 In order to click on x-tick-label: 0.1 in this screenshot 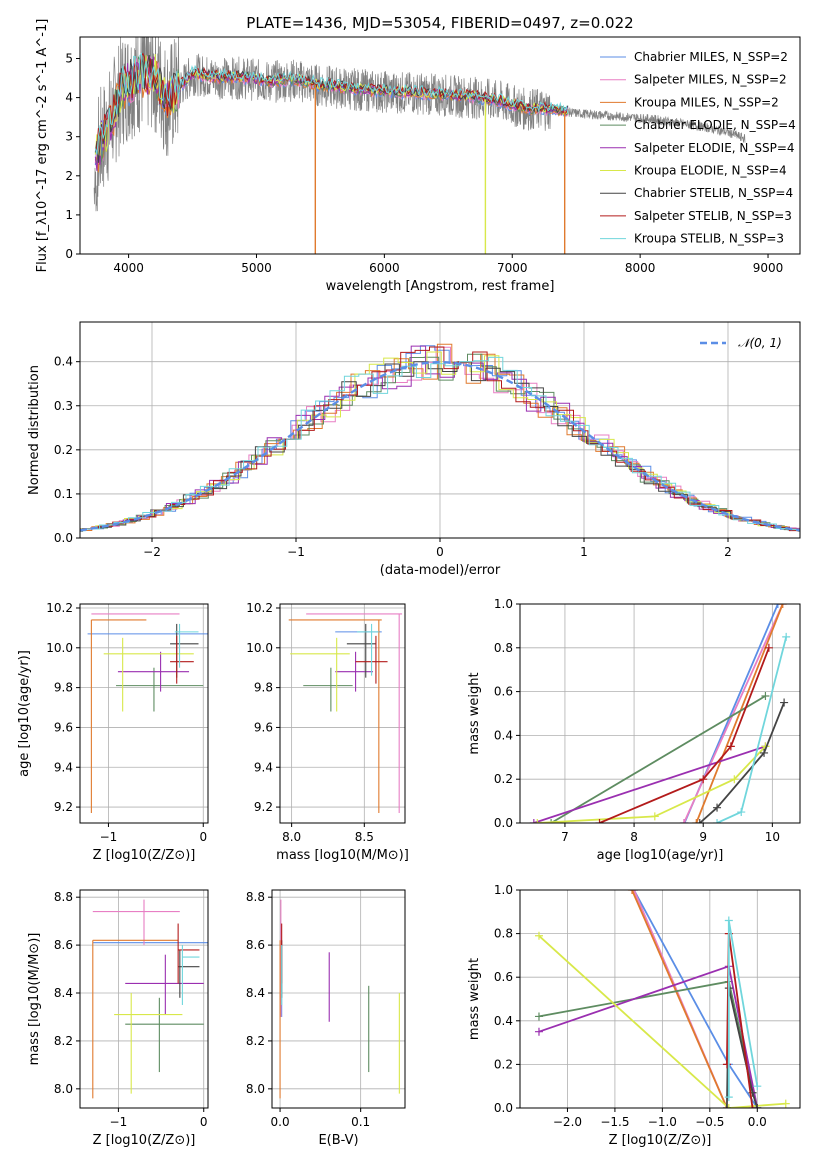, I will do `click(360, 1122)`.